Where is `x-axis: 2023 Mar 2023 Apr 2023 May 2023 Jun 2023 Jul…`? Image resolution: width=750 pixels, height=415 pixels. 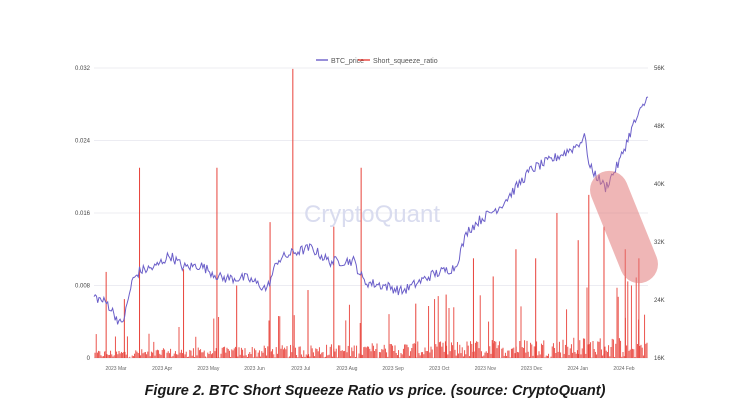 x-axis: 2023 Mar 2023 Apr 2023 May 2023 Jun 2023 Jul… is located at coordinates (369, 369).